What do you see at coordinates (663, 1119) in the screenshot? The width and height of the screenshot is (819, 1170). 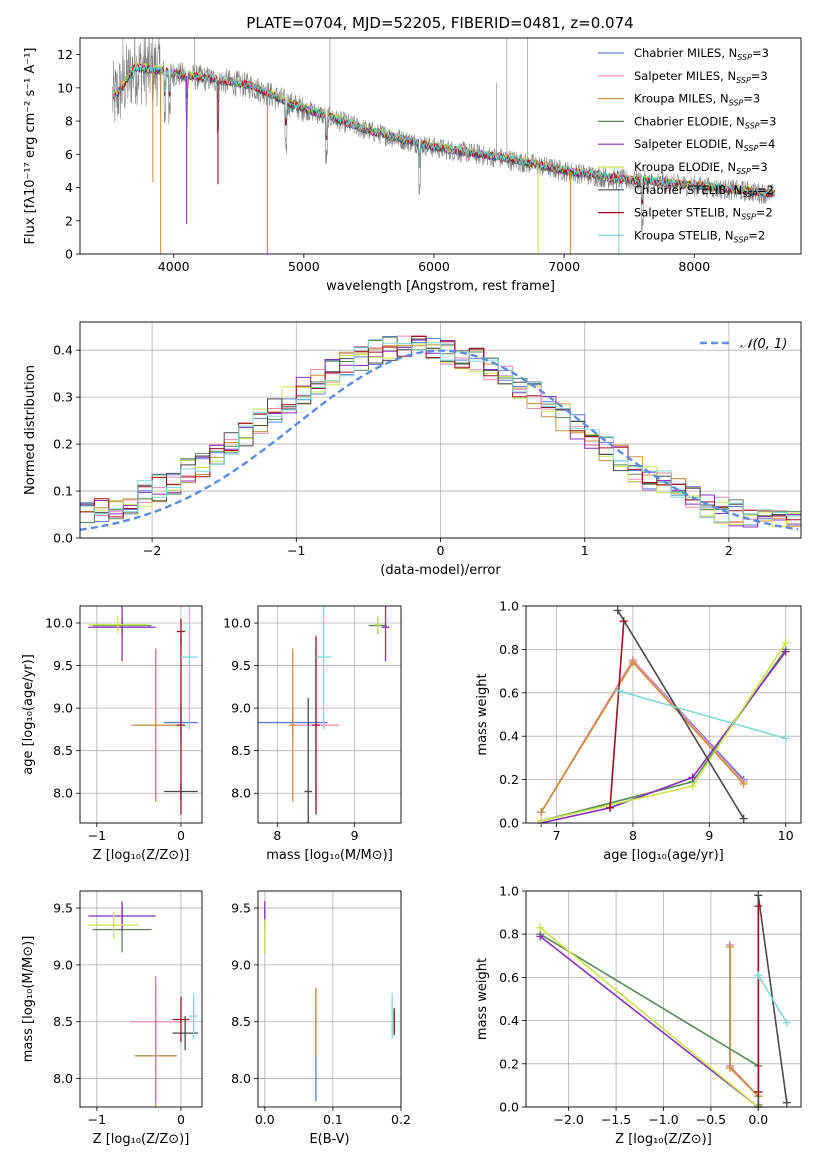 I see `x-tick-label: −1.0` at bounding box center [663, 1119].